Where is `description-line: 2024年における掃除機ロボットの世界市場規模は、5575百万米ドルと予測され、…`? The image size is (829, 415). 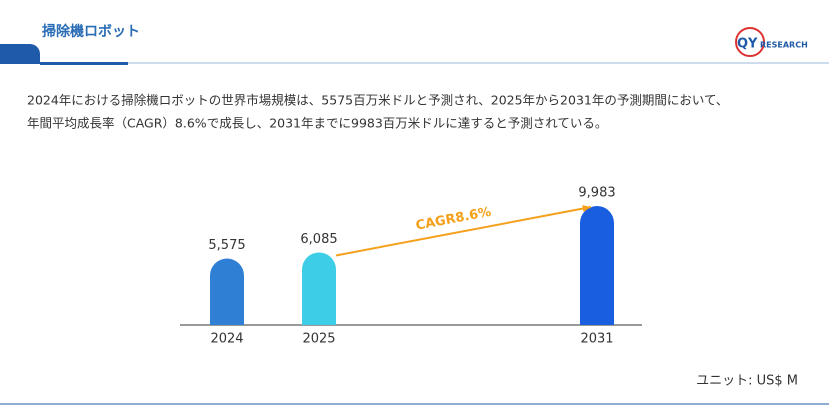
description-line: 2024年における掃除機ロボットの世界市場規模は、5575百万米ドルと予測され、… is located at coordinates (377, 100).